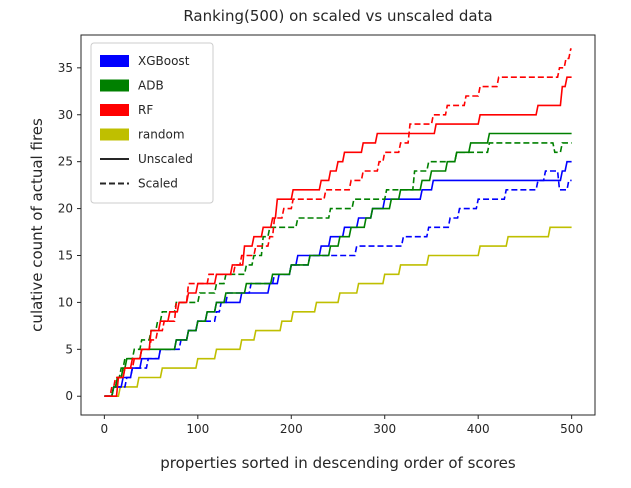 The height and width of the screenshot is (488, 631). Describe the element at coordinates (37, 225) in the screenshot. I see `y-axis-label: culative count of actual fires` at that location.